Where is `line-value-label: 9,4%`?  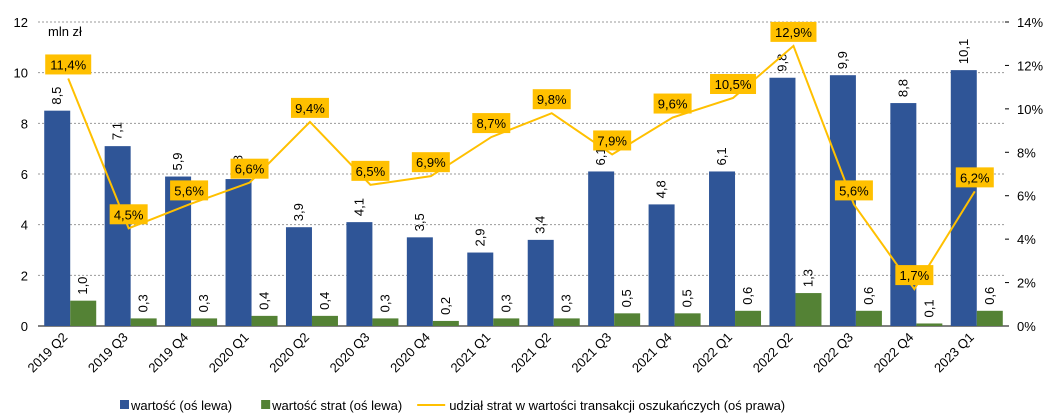
line-value-label: 9,4% is located at coordinates (310, 108).